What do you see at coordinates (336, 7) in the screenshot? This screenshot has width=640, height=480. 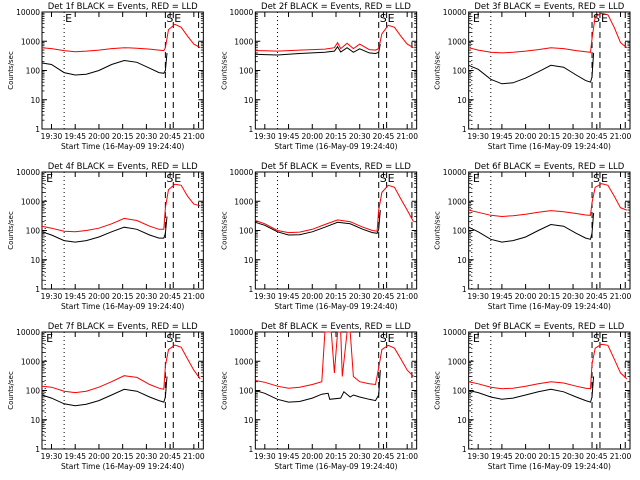 I see `panel-title: Det 2f BLACK = Events, RED = LLD` at bounding box center [336, 7].